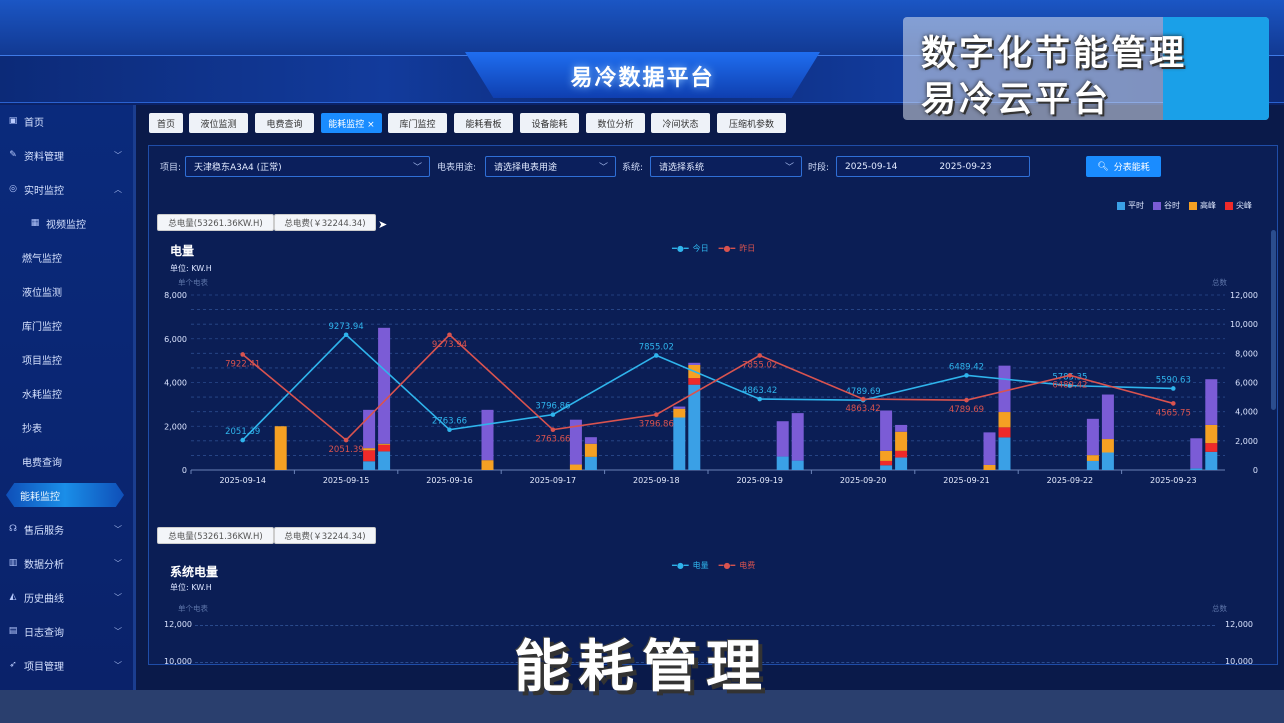  I want to click on meter-placeholder: 请选择电表用途, so click(526, 168).